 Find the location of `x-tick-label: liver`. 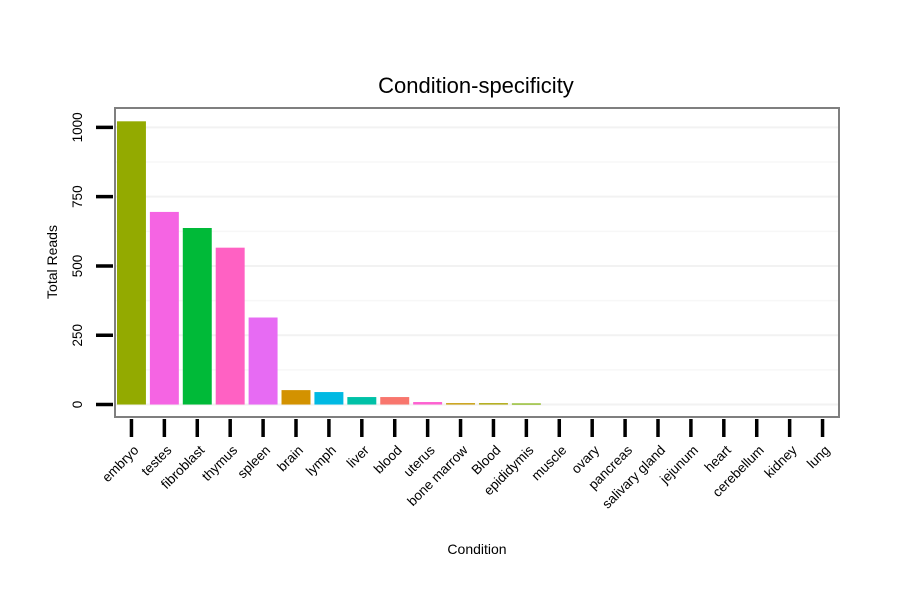

x-tick-label: liver is located at coordinates (358, 456).